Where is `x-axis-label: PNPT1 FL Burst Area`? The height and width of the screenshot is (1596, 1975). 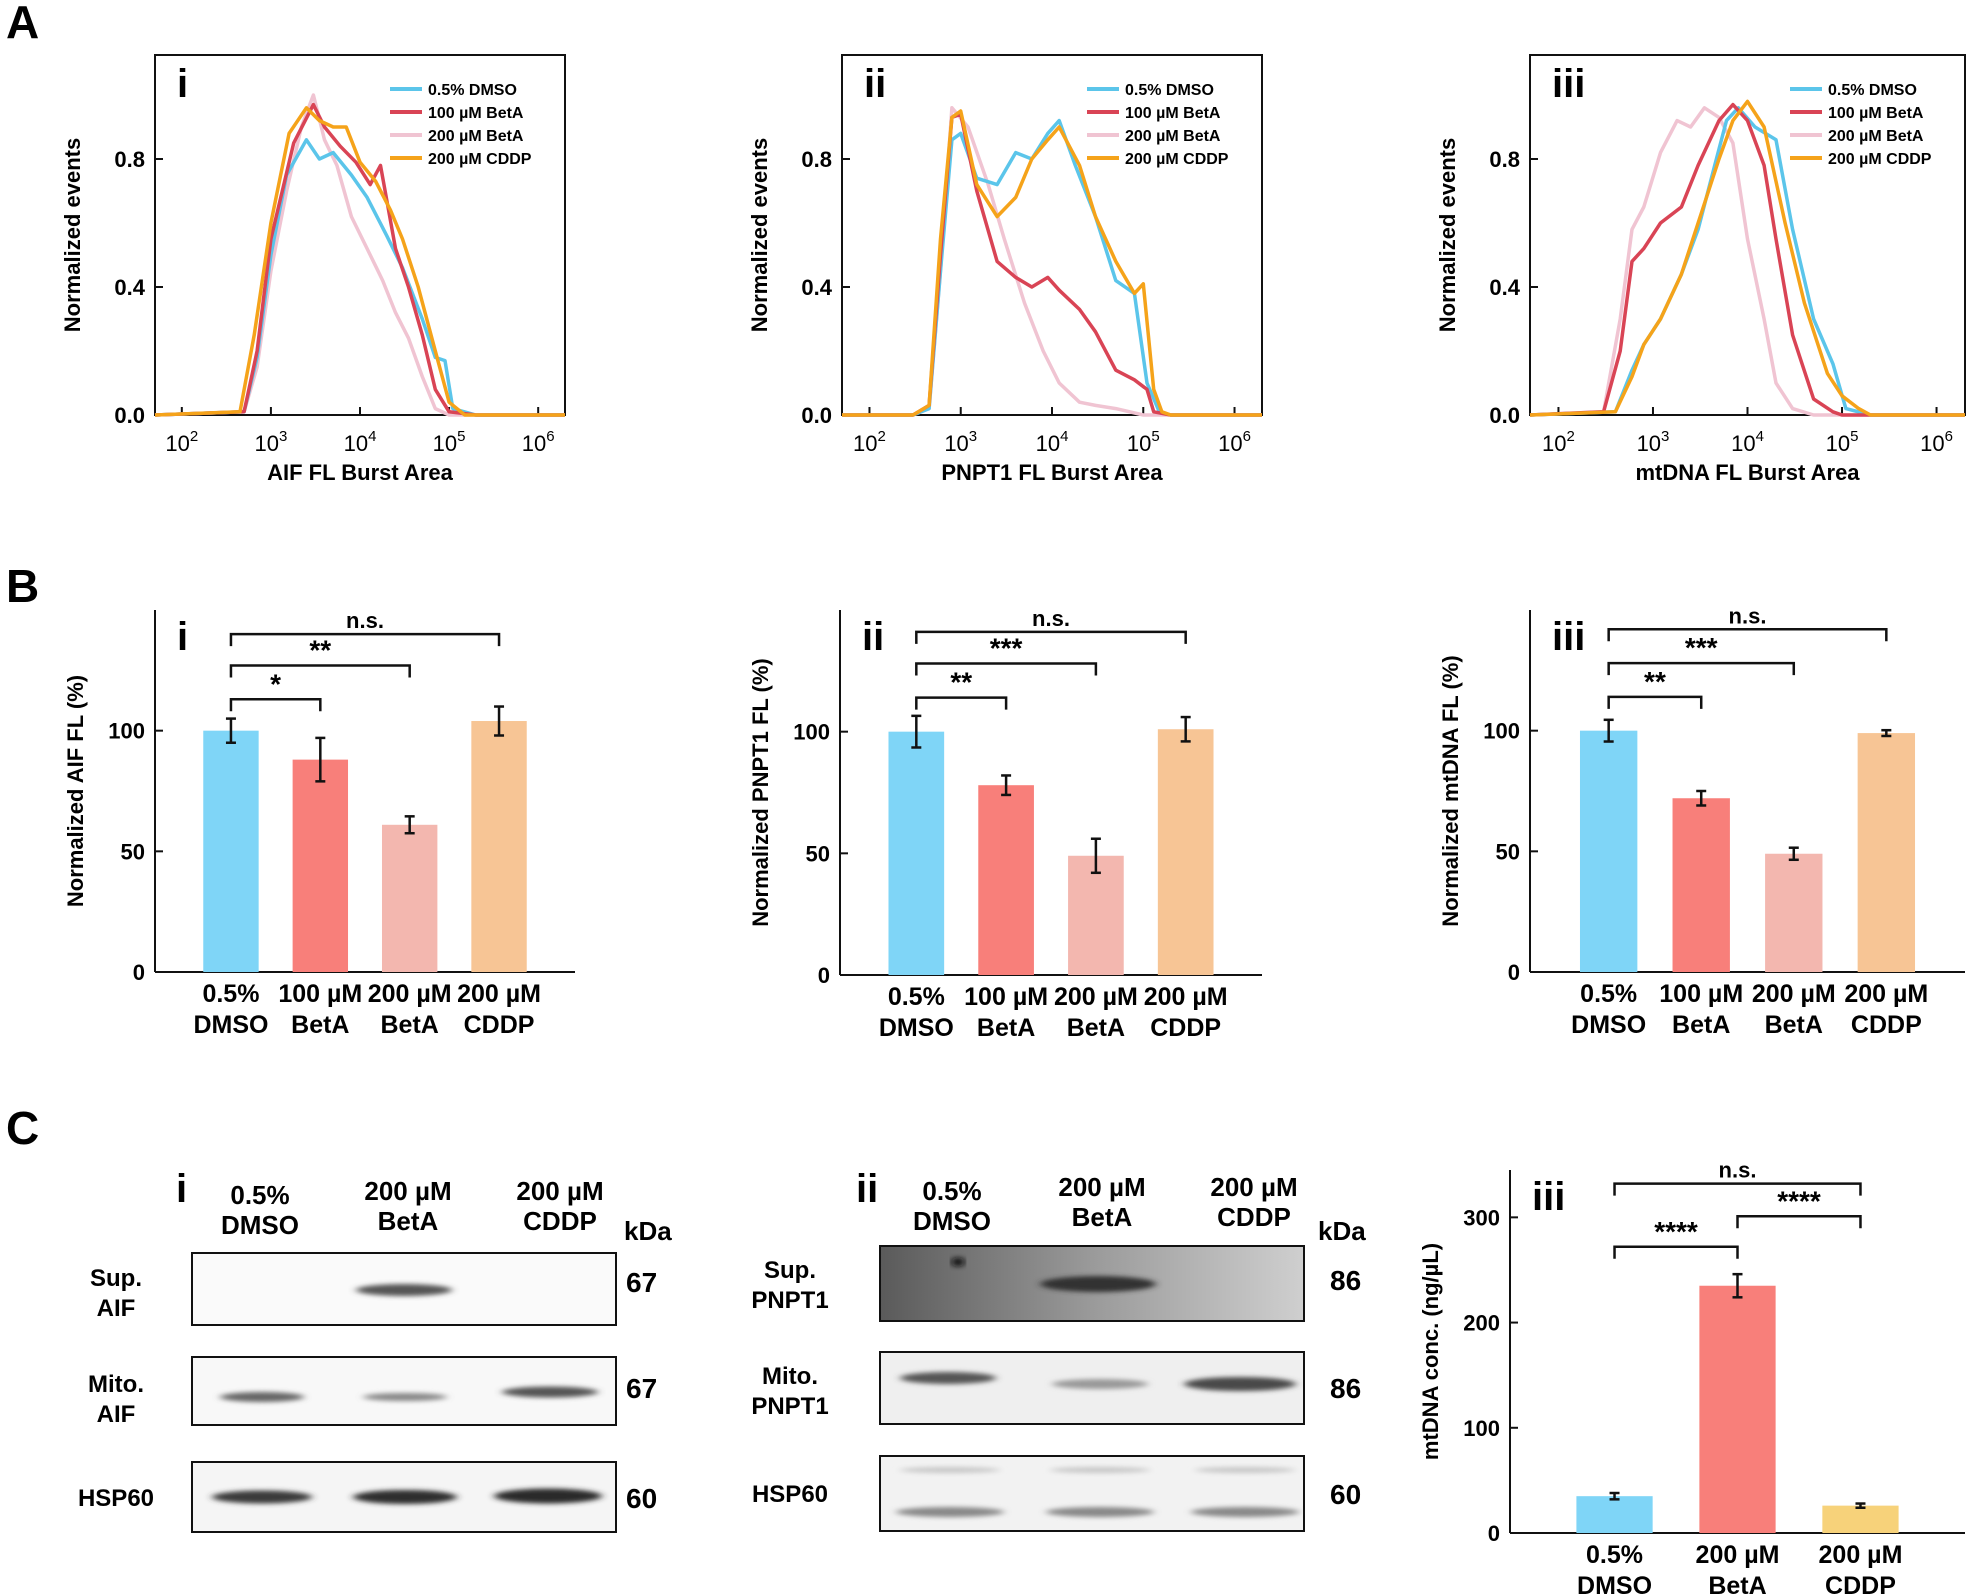
x-axis-label: PNPT1 FL Burst Area is located at coordinates (1052, 472).